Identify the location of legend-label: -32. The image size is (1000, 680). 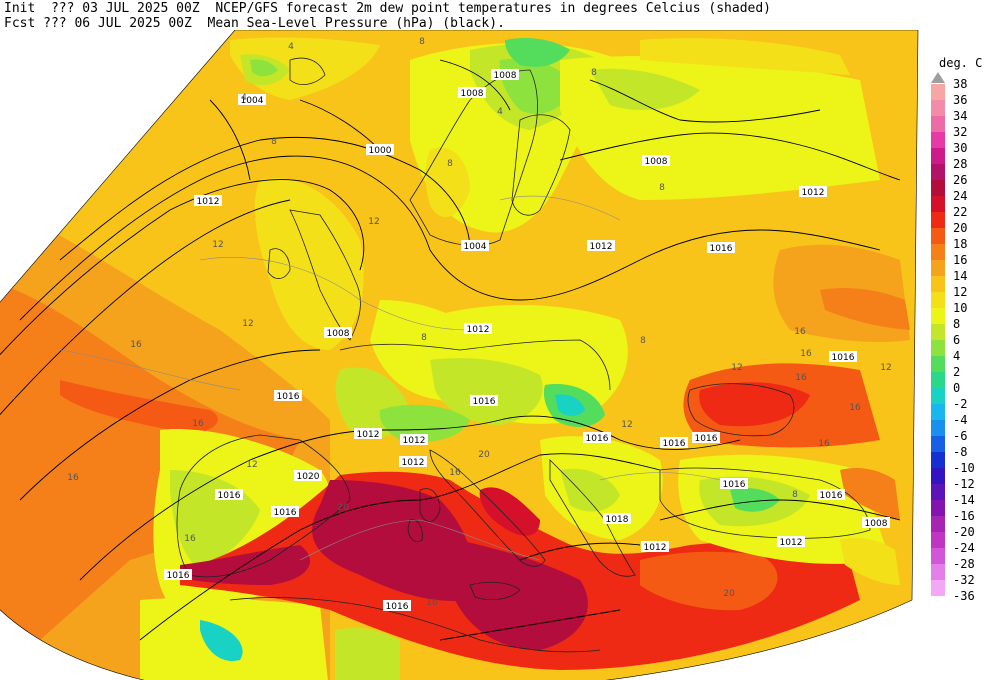
(964, 580).